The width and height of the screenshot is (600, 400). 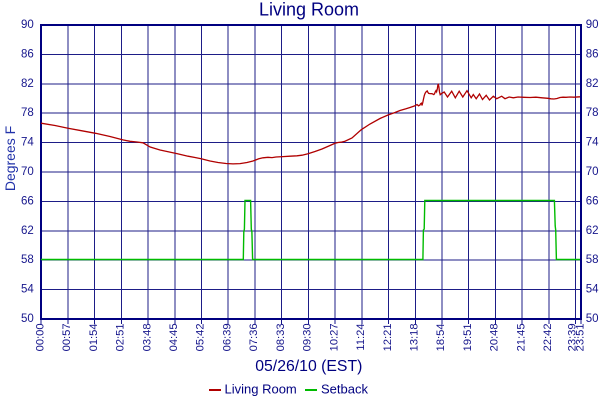 I want to click on svg-text: 11:24, so click(x=361, y=336).